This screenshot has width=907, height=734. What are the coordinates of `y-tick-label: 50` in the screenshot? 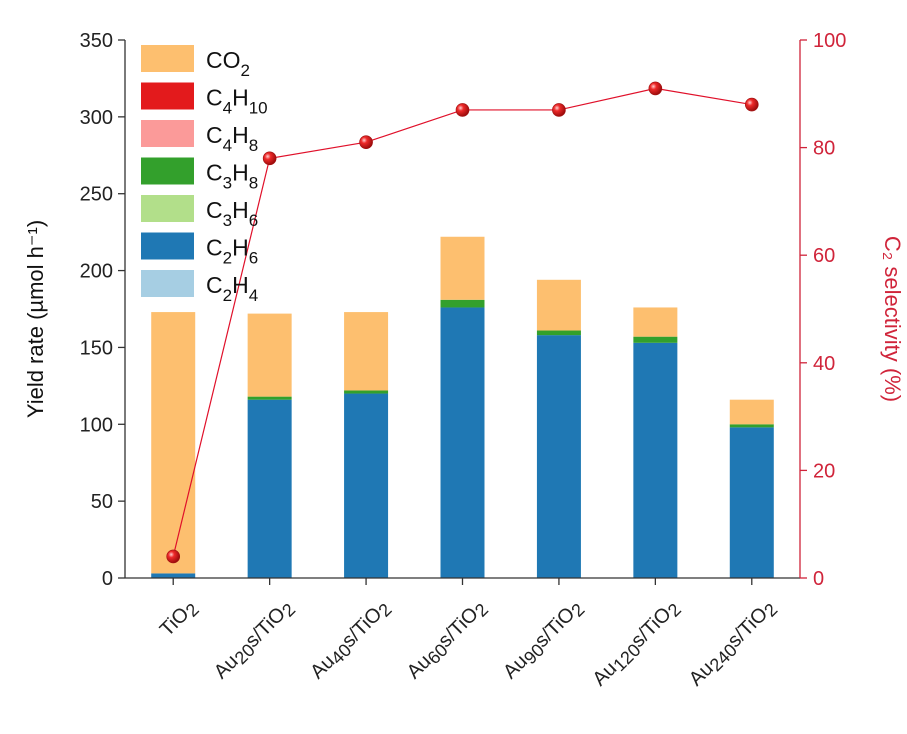 It's located at (102, 502).